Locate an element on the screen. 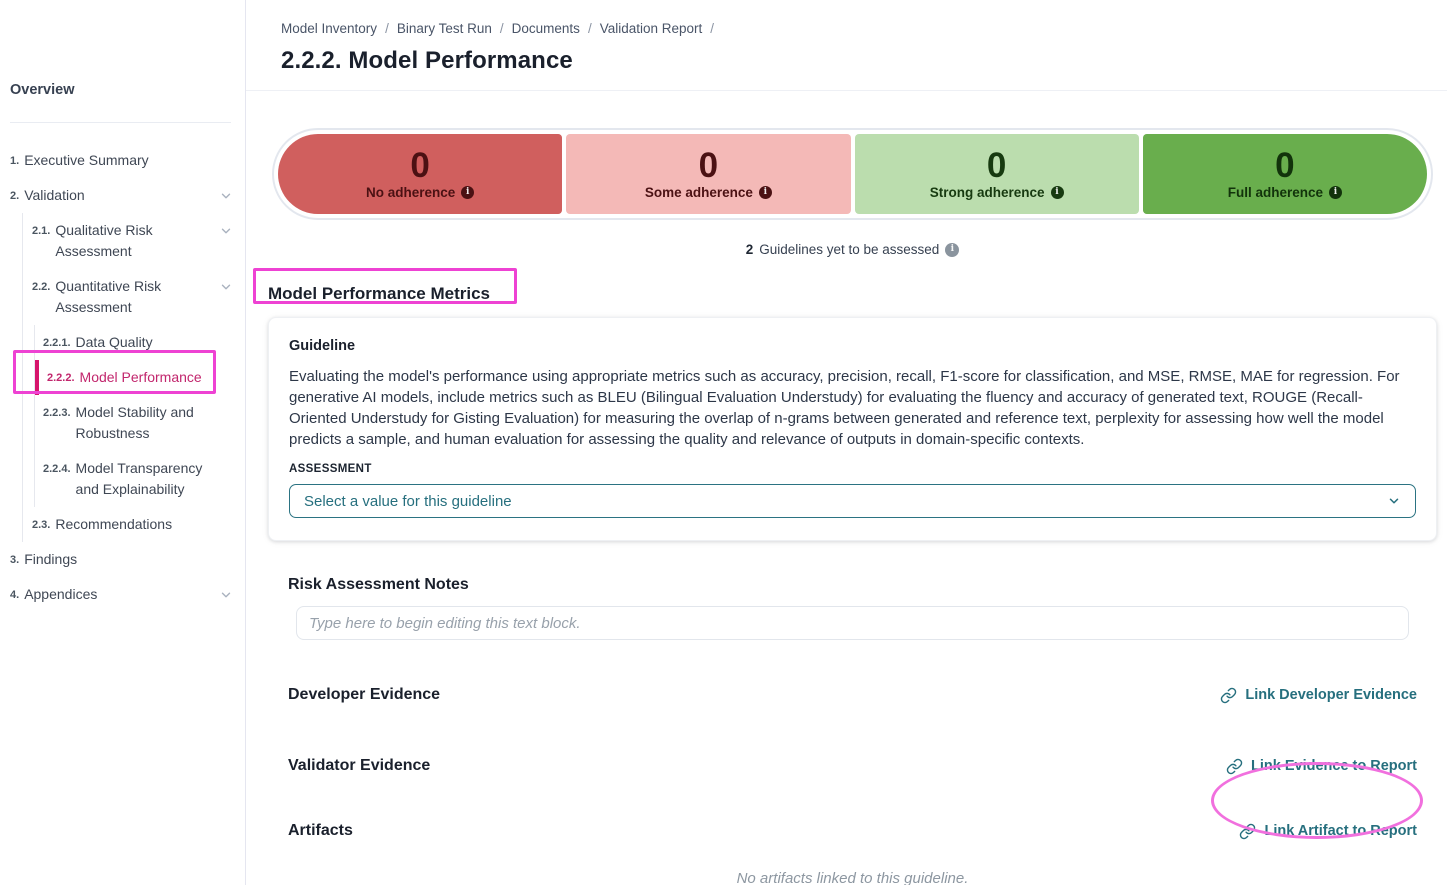  sidebar-item-model-stability: 2.2.3. Model Stability and Robustness is located at coordinates (140, 423).